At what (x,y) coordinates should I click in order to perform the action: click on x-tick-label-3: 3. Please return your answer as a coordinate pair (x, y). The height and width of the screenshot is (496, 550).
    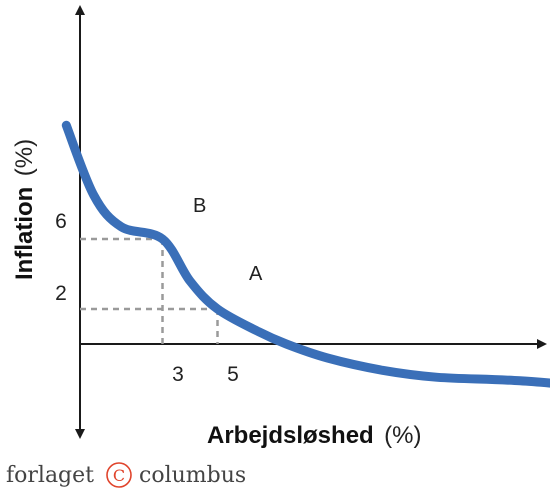
    Looking at the image, I should click on (178, 374).